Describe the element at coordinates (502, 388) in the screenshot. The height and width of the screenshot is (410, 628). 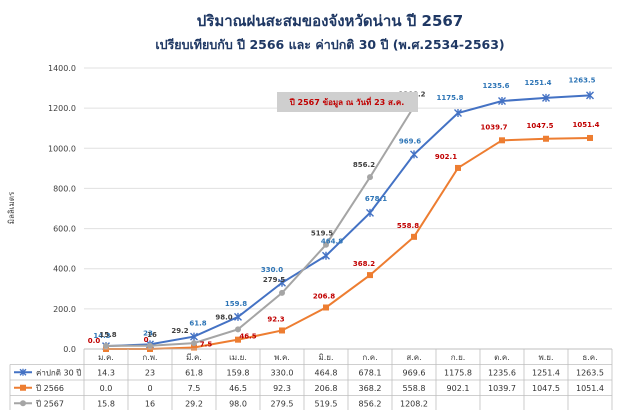
I see `table-cell: 1039.7` at that location.